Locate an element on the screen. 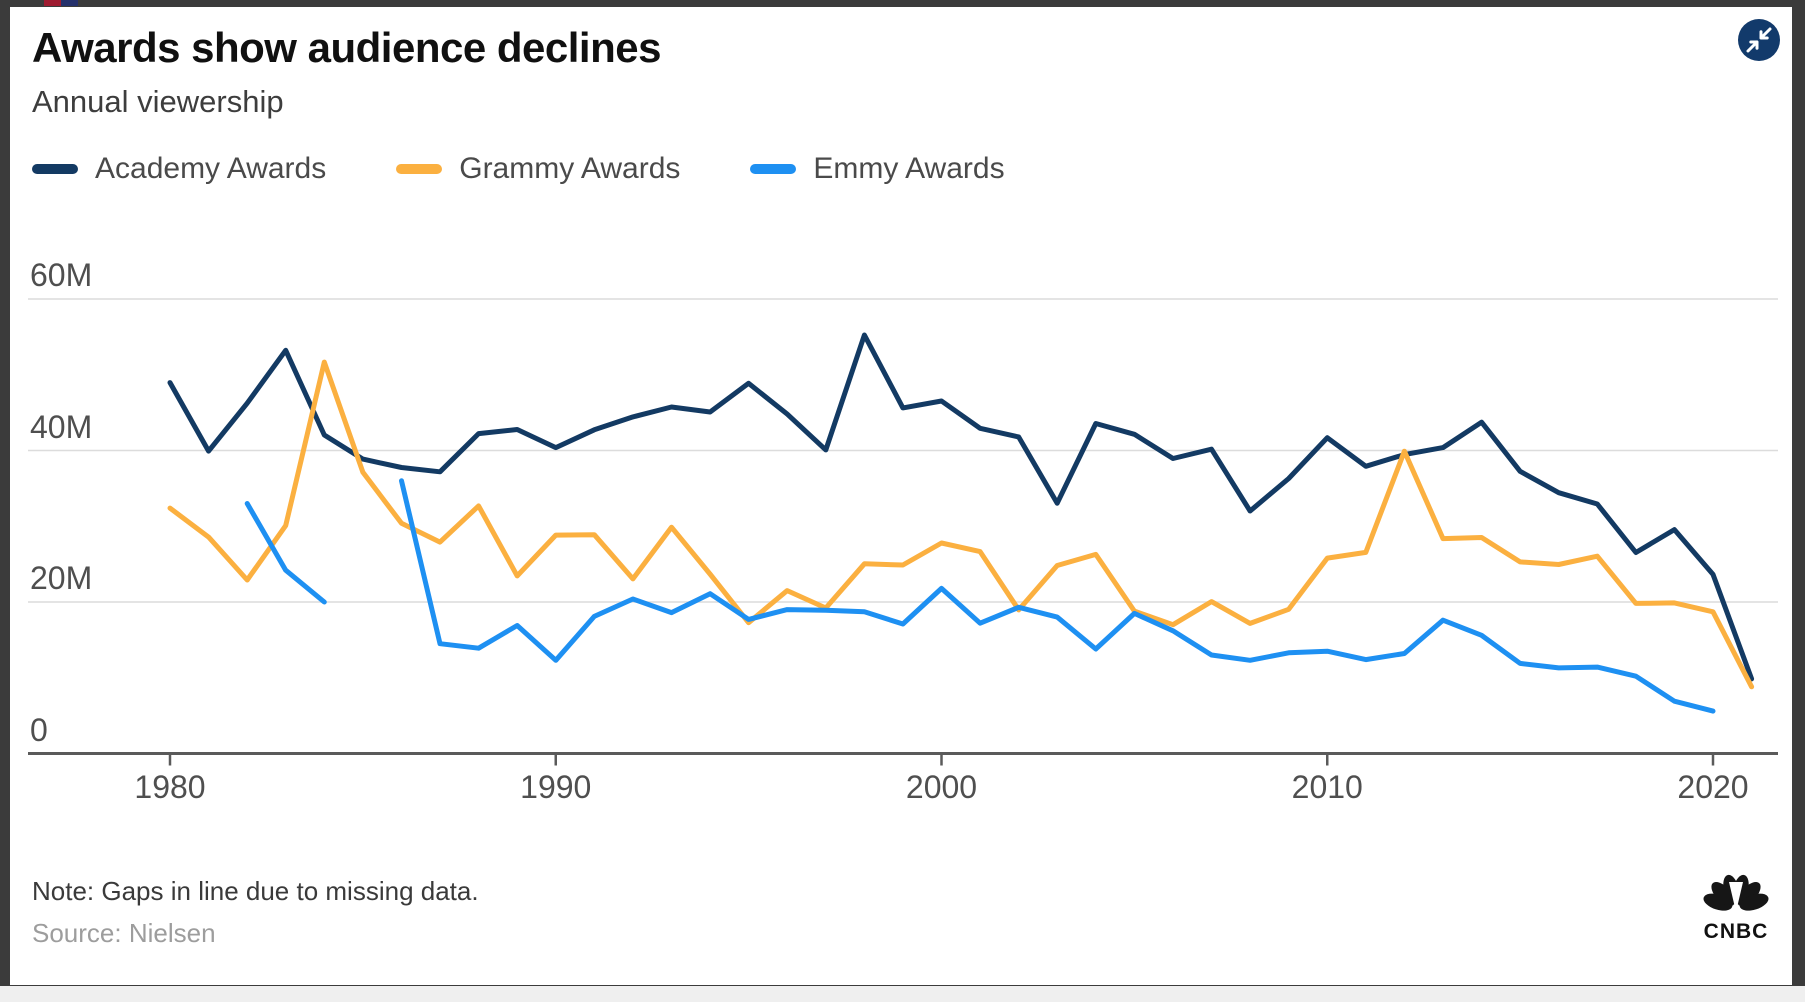 This screenshot has width=1805, height=1002. legend-item-grammy-awards: Grammy Awards is located at coordinates (538, 169).